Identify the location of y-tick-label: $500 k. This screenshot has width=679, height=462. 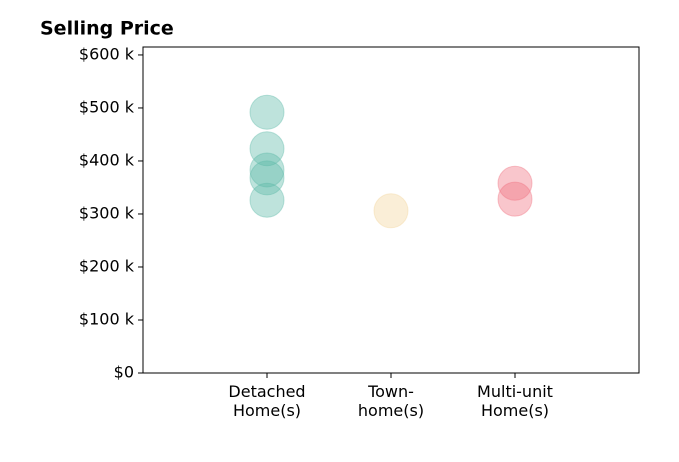
(107, 106).